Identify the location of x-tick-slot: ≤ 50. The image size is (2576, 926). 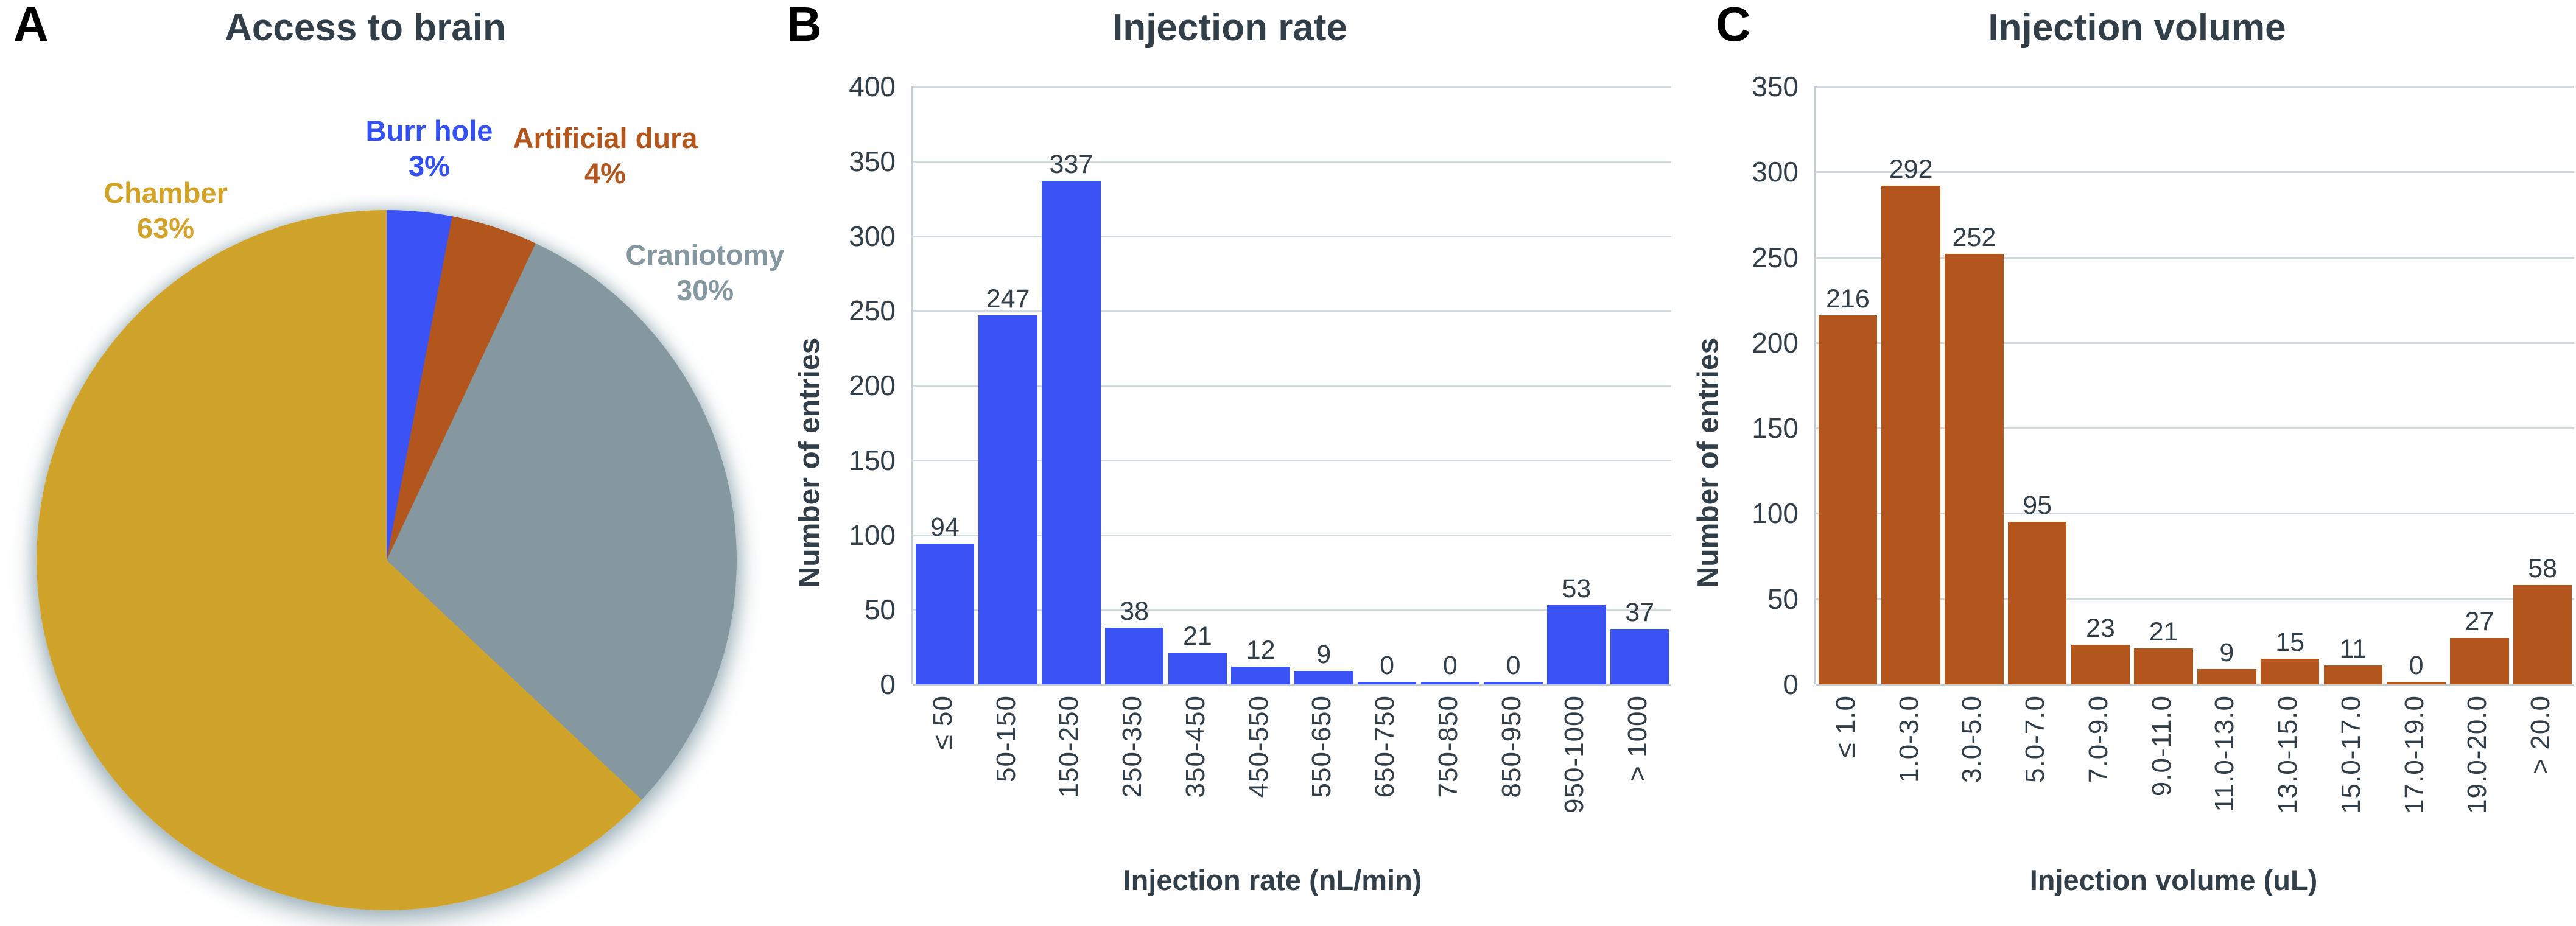
(943, 754).